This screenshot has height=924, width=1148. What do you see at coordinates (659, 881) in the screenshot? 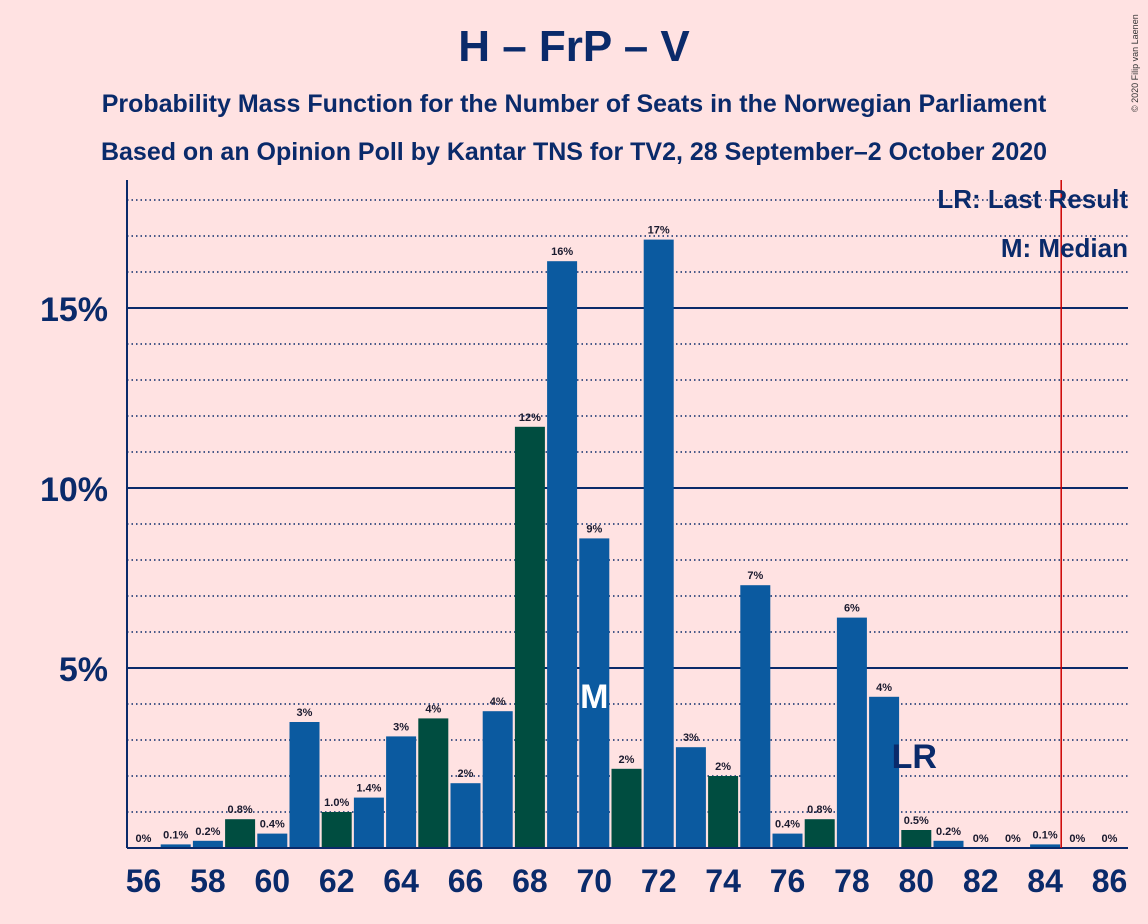
I see `x-tick-label: 72` at bounding box center [659, 881].